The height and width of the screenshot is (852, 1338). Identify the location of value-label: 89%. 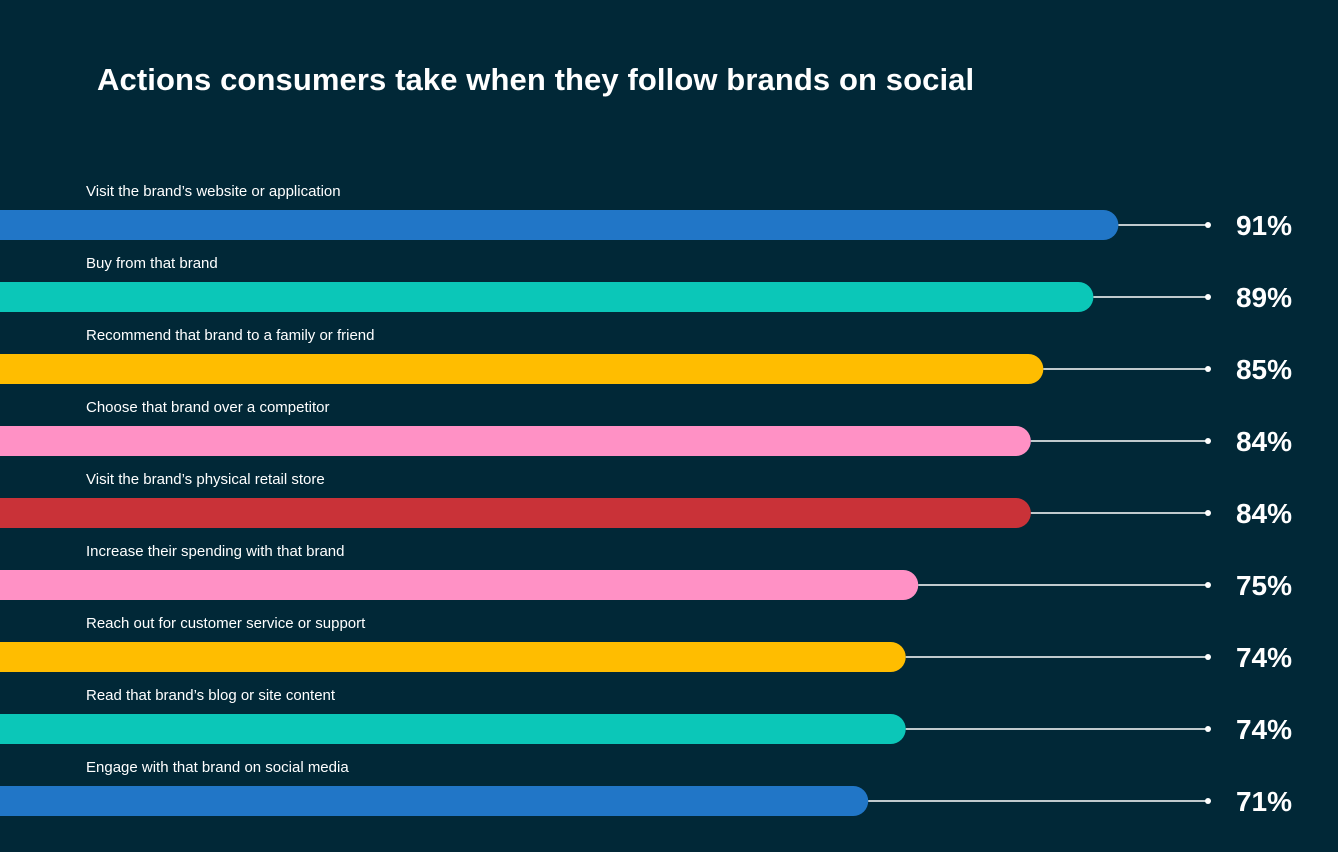
(1264, 297).